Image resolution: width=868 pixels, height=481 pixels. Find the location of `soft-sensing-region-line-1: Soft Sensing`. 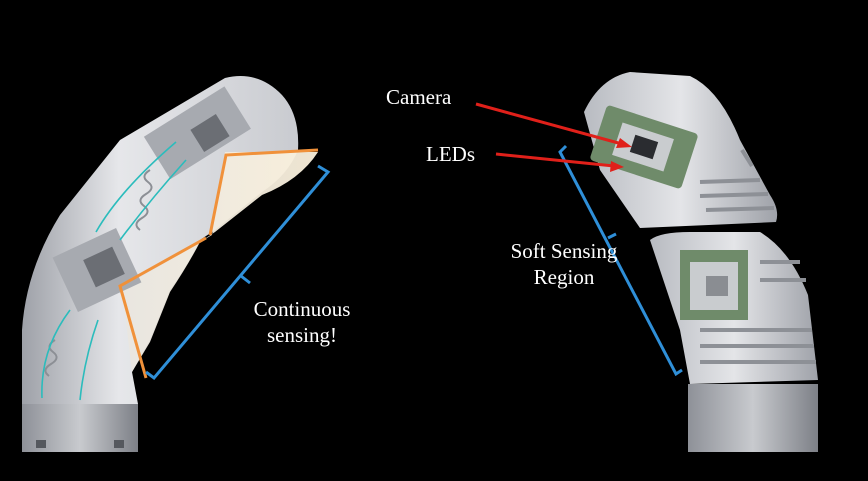

soft-sensing-region-line-1: Soft Sensing is located at coordinates (564, 251).